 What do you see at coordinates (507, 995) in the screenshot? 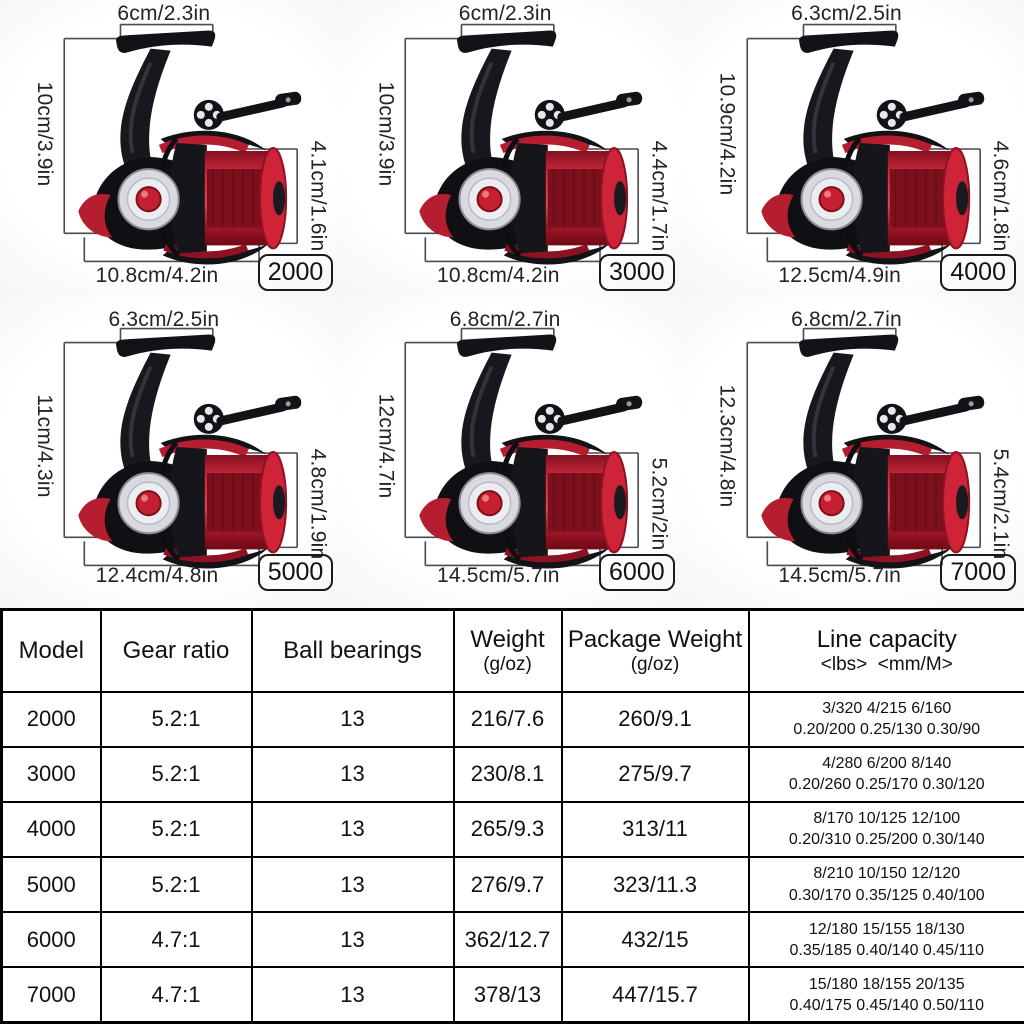
I see `cell-weight: 378/13` at bounding box center [507, 995].